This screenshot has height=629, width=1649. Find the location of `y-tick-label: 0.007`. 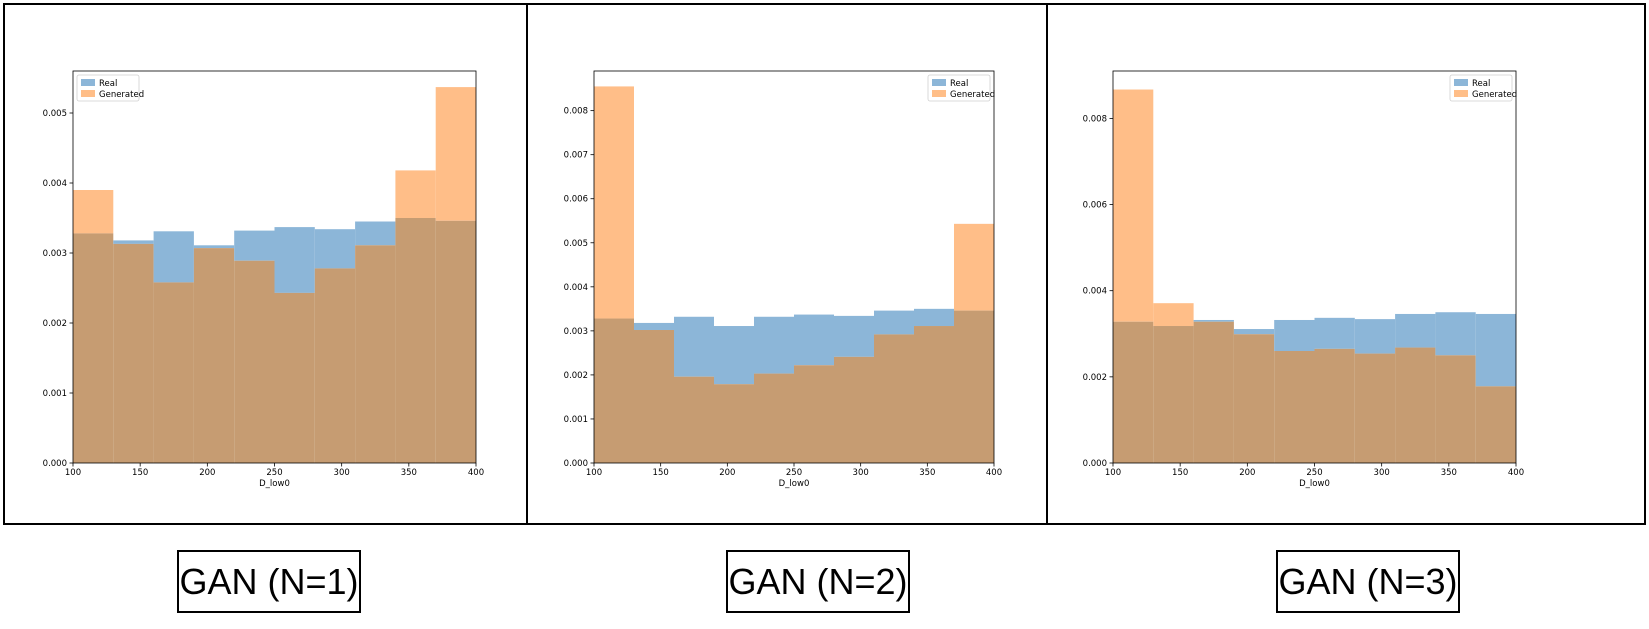

y-tick-label: 0.007 is located at coordinates (576, 156).